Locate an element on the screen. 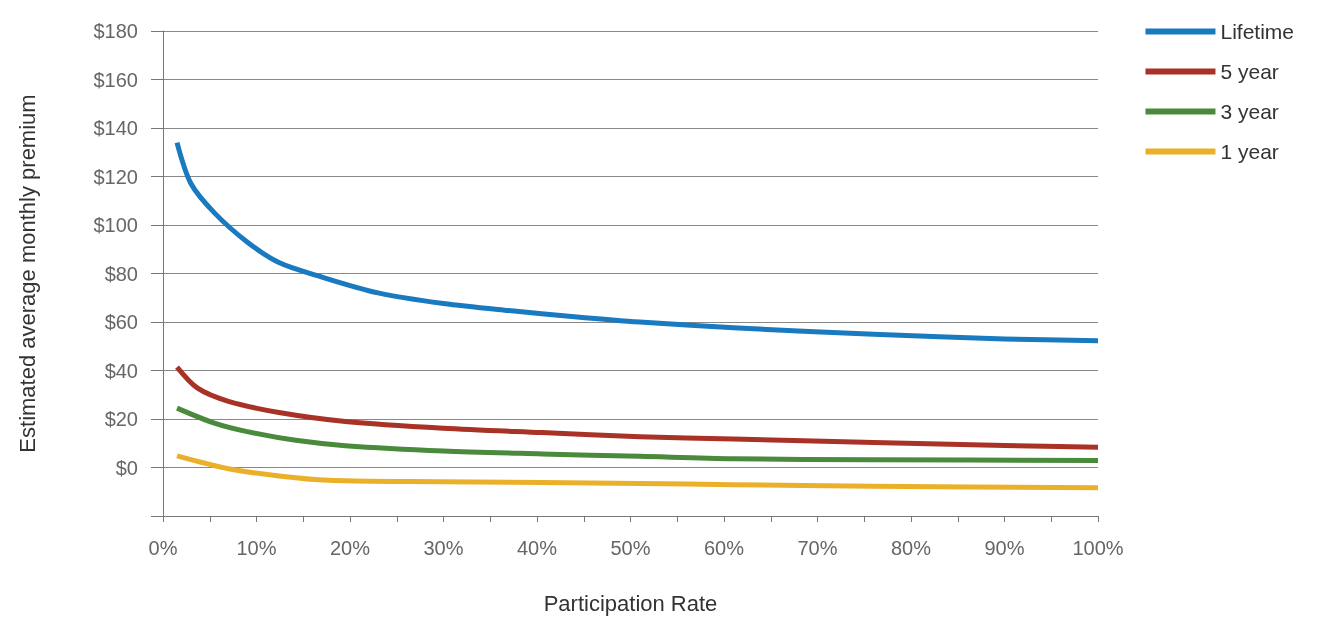 Image resolution: width=1317 pixels, height=628 pixels. legend-label: Lifetime is located at coordinates (1257, 31).